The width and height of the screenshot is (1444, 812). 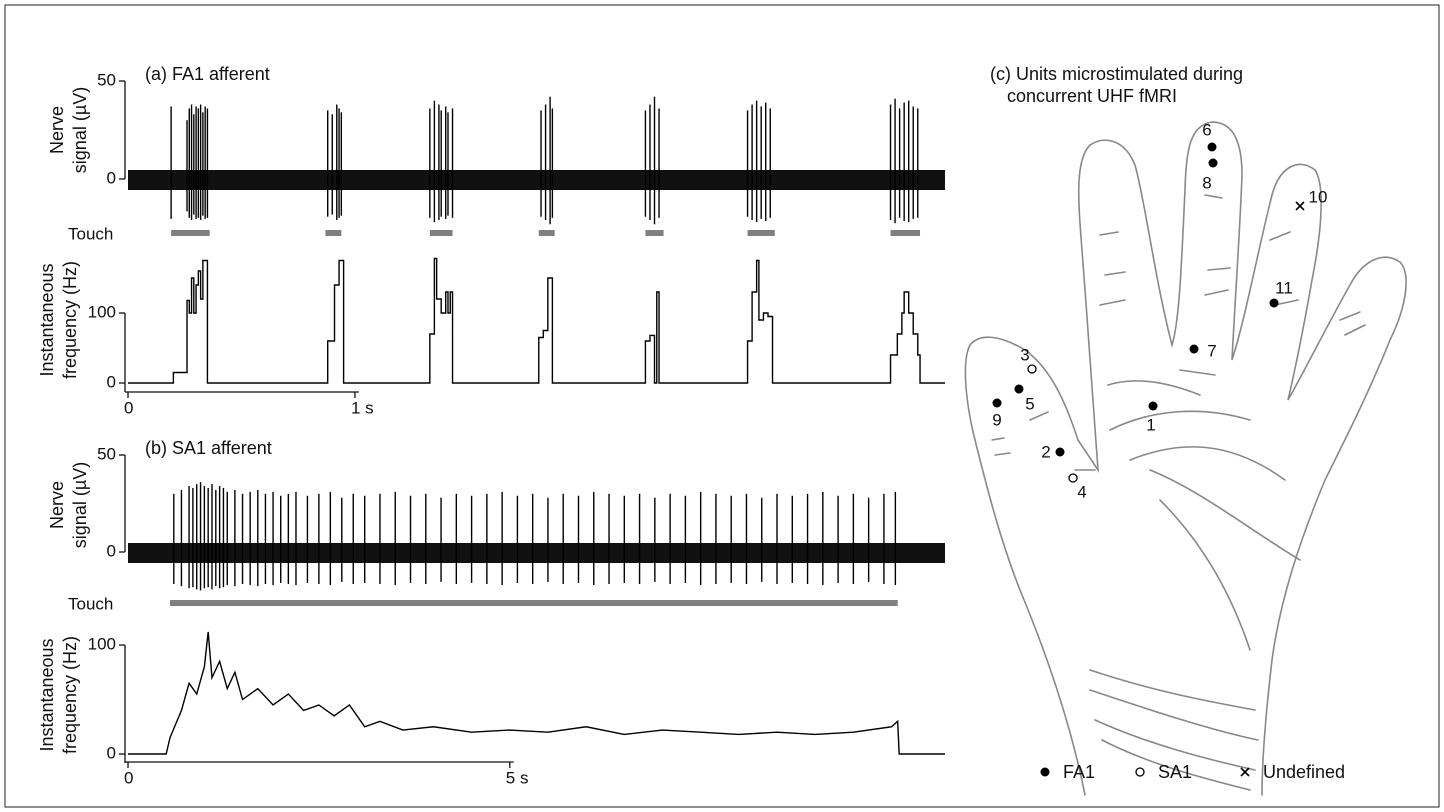 I want to click on x-tick-label: 5 s, so click(x=517, y=777).